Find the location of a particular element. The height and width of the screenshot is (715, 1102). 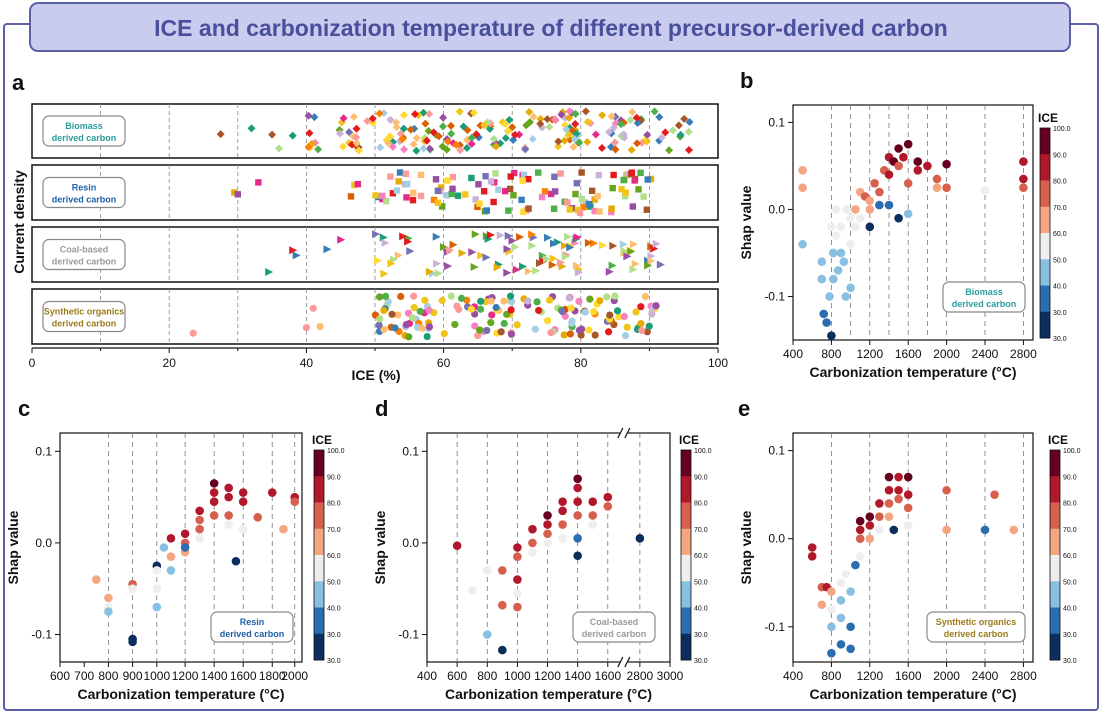

panel_c-colorbar-tick: 80.0 is located at coordinates (334, 504).